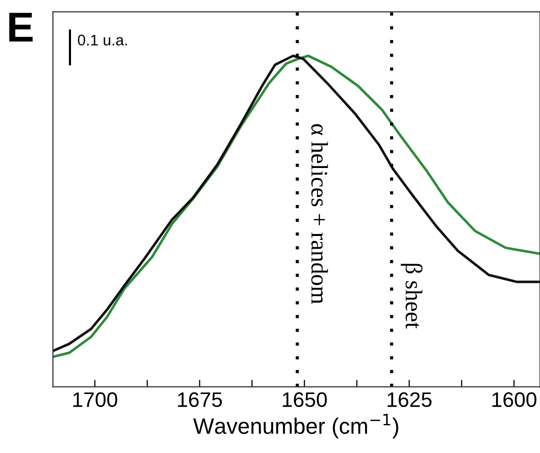 The image size is (540, 453). What do you see at coordinates (102, 40) in the screenshot?
I see `text: 0.1 u.a.` at bounding box center [102, 40].